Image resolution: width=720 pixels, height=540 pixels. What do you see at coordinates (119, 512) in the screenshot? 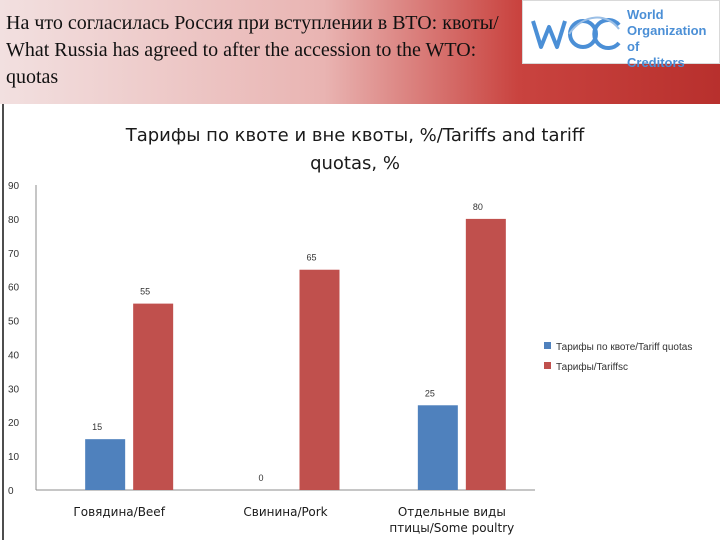
I see `x-category-label: Говядина/Beef` at bounding box center [119, 512].